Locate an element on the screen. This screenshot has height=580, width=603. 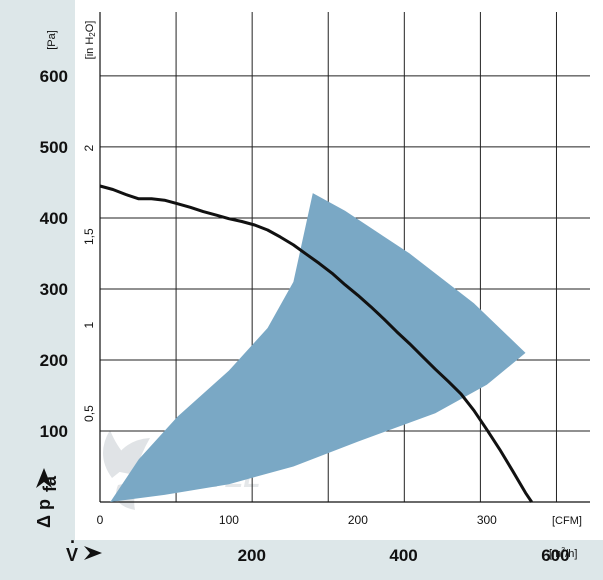
inh2o-tick-label: 2 is located at coordinates (89, 148).